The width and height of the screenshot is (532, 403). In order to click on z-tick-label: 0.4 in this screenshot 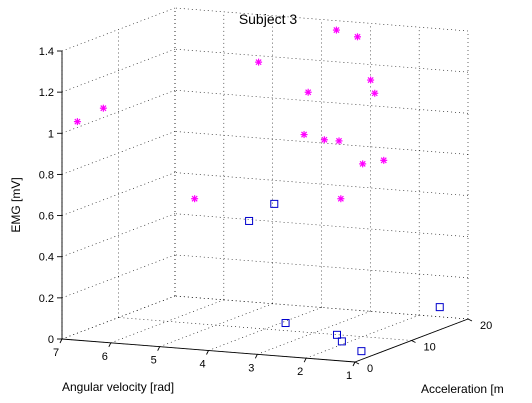, I will do `click(46, 258)`.